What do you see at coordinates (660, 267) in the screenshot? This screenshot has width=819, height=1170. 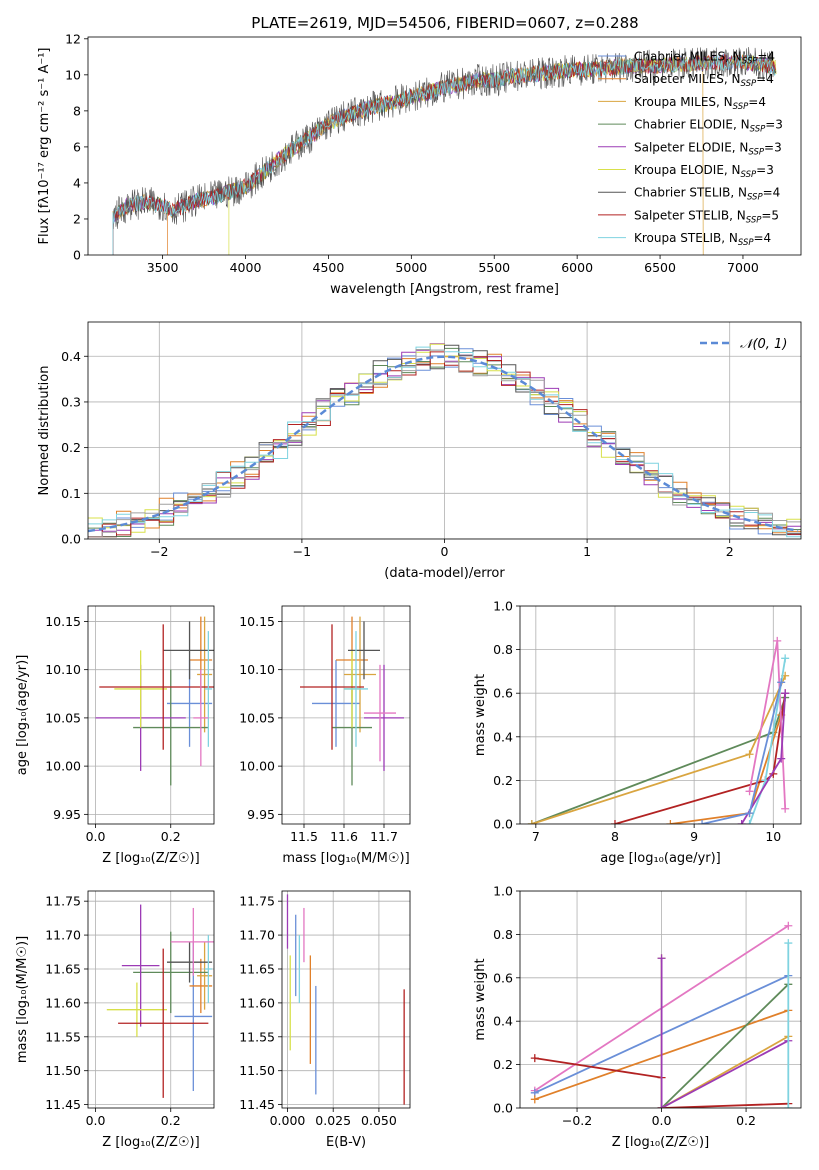 I see `x-tick-label: 6500` at bounding box center [660, 267].